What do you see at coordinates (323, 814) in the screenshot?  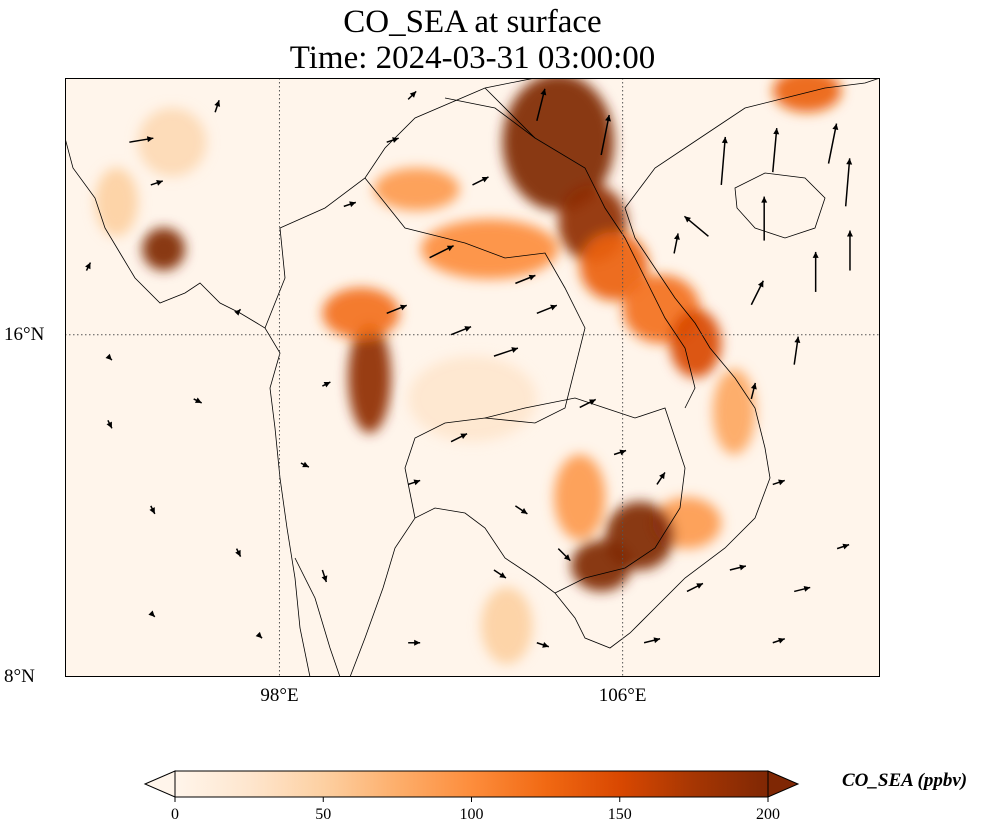 I see `colorbar-tick-label: 50` at bounding box center [323, 814].